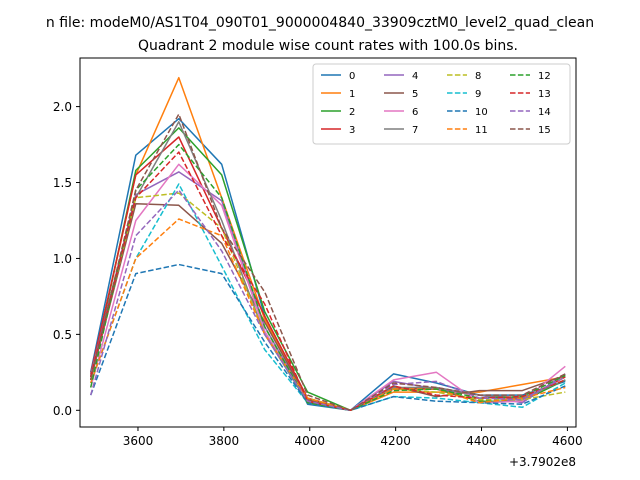 The image size is (640, 480). Describe the element at coordinates (415, 130) in the screenshot. I see `legend-label-7: 7` at that location.